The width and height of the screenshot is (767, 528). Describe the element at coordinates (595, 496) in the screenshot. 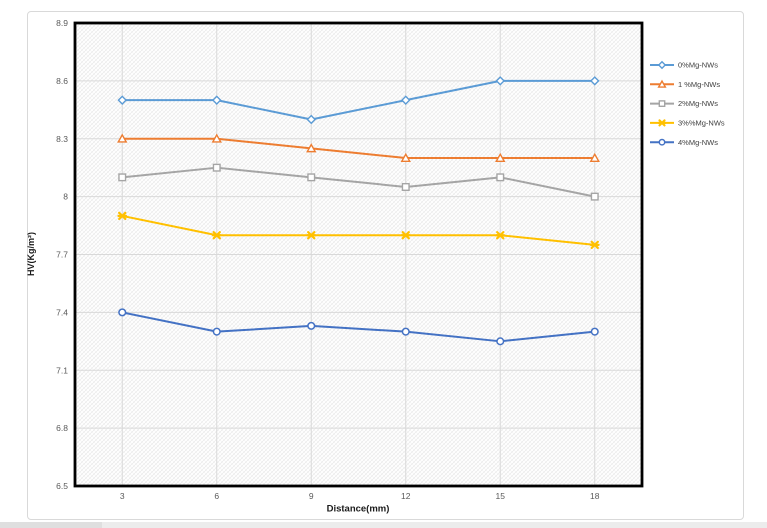

I see `x-tick-label: 18` at that location.